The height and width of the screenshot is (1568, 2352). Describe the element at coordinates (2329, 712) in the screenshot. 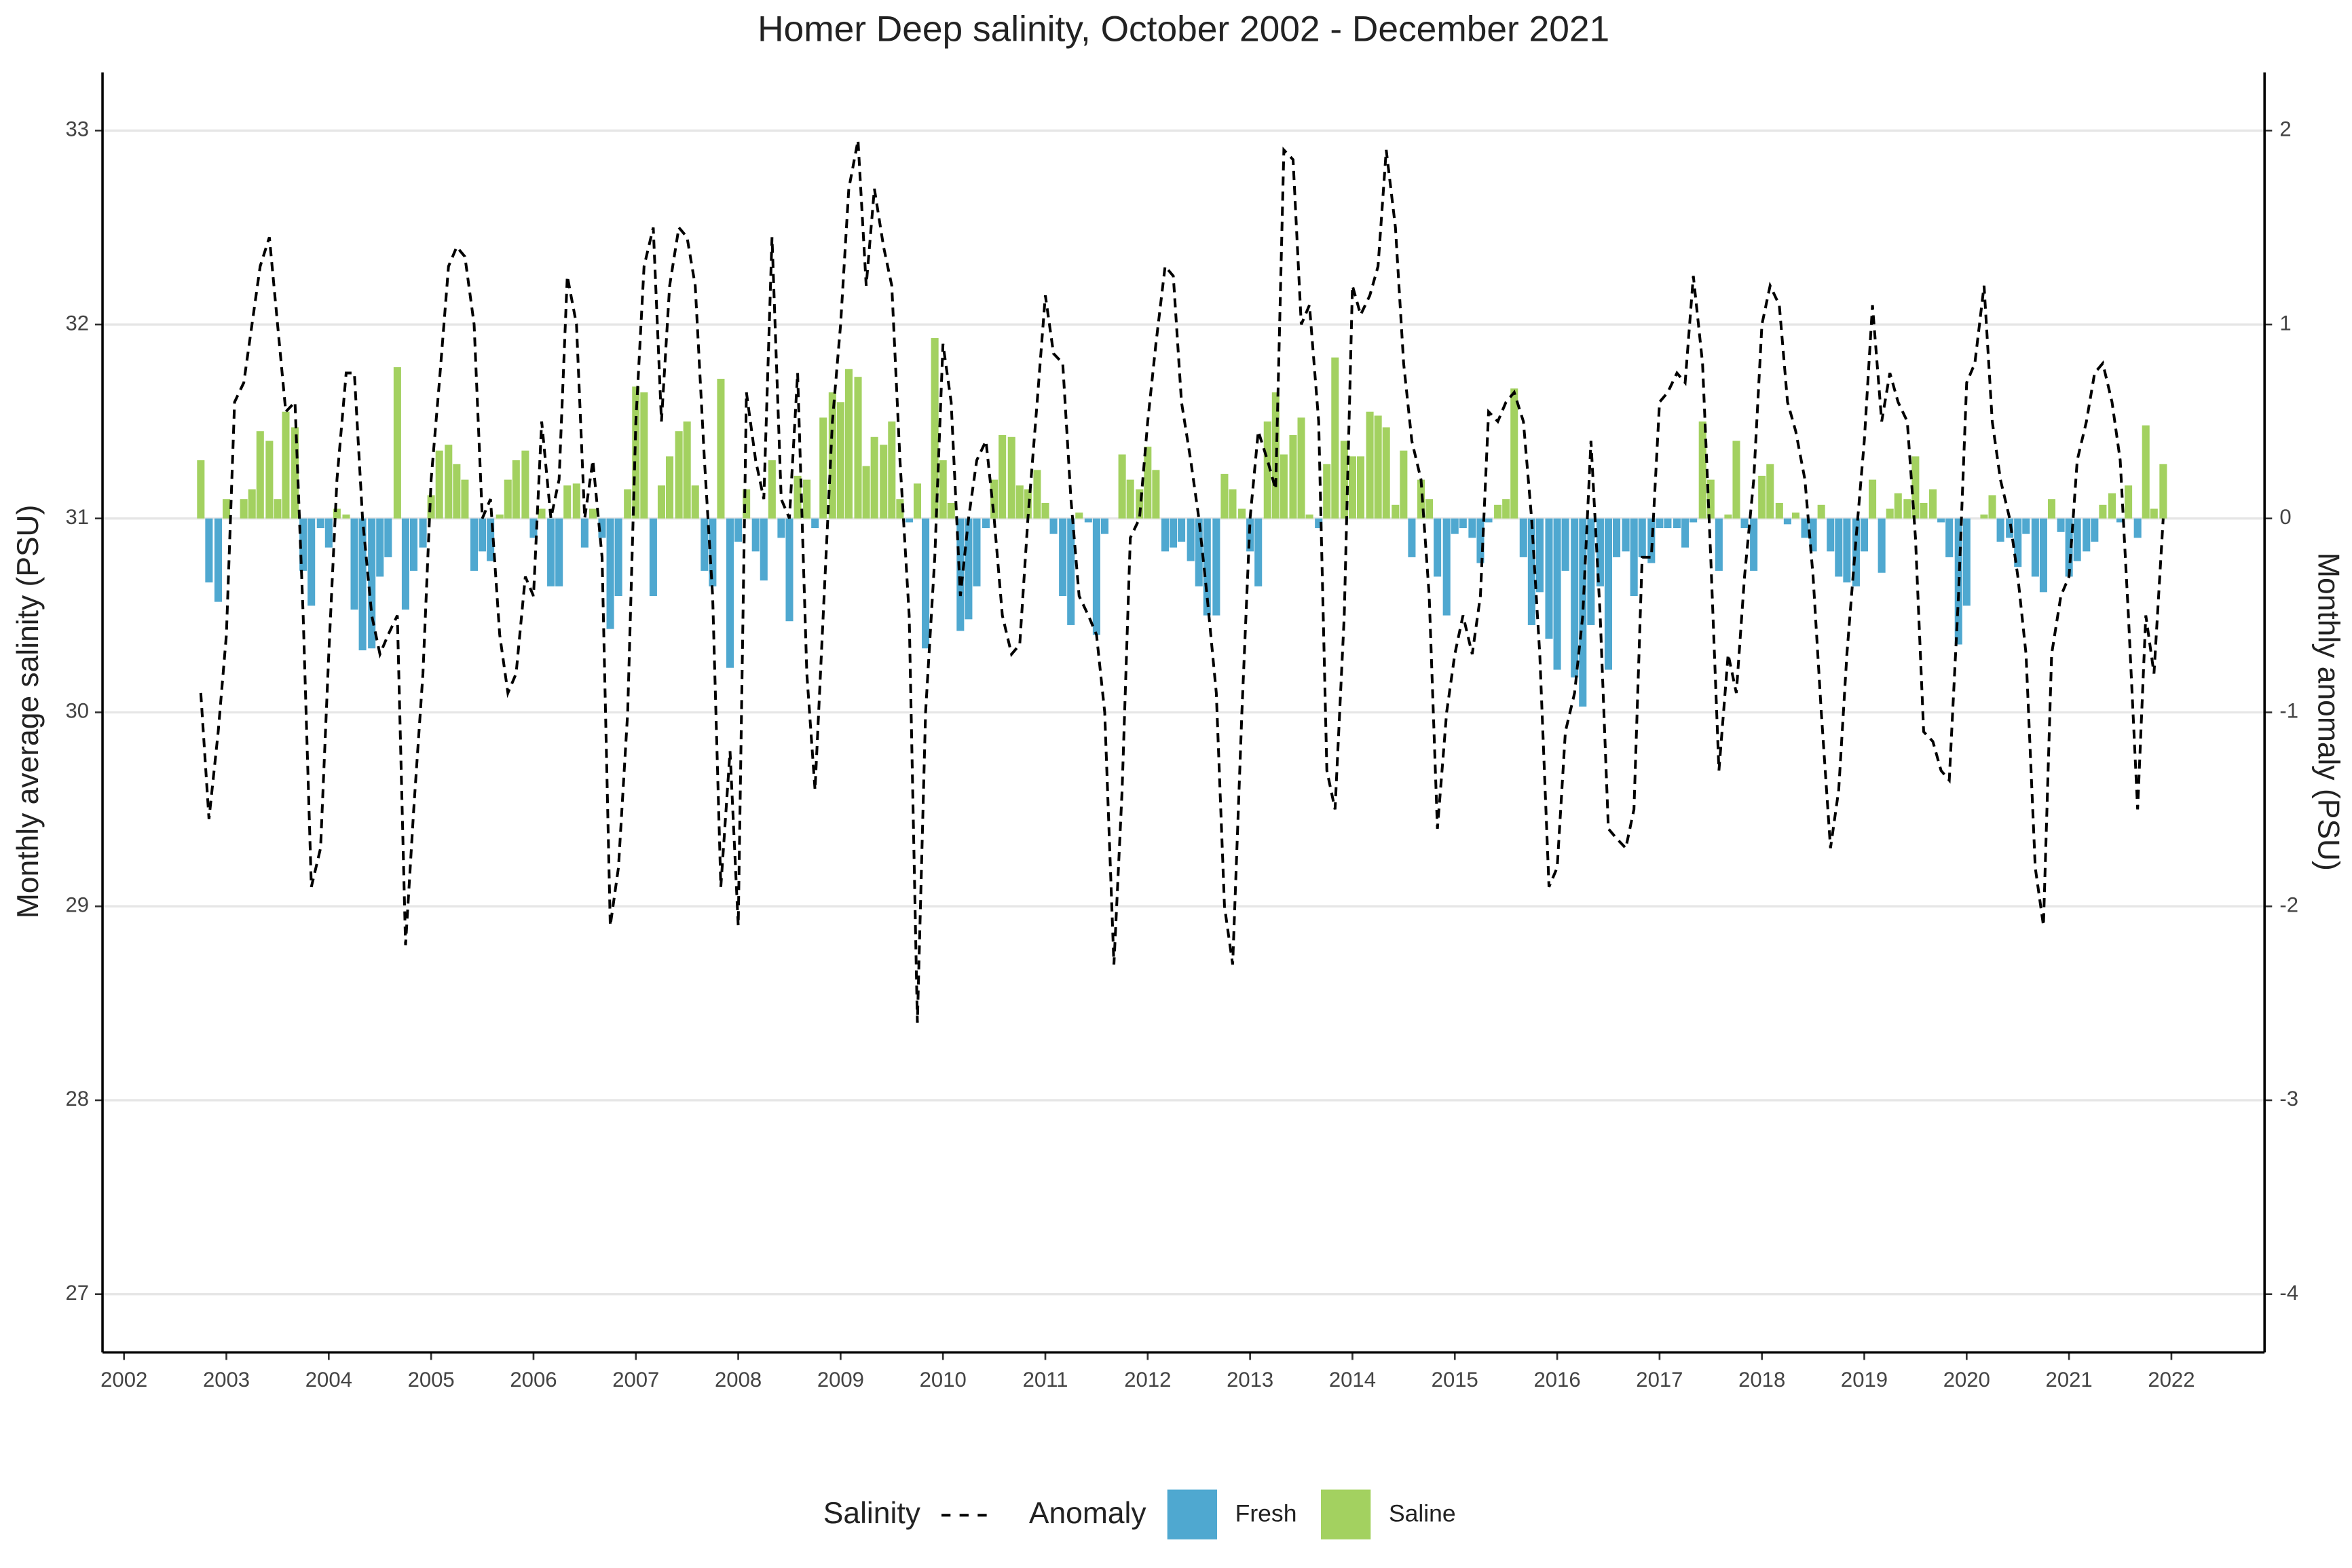

I see `y2-axis-title: Monthly anomaly (PSU)` at that location.